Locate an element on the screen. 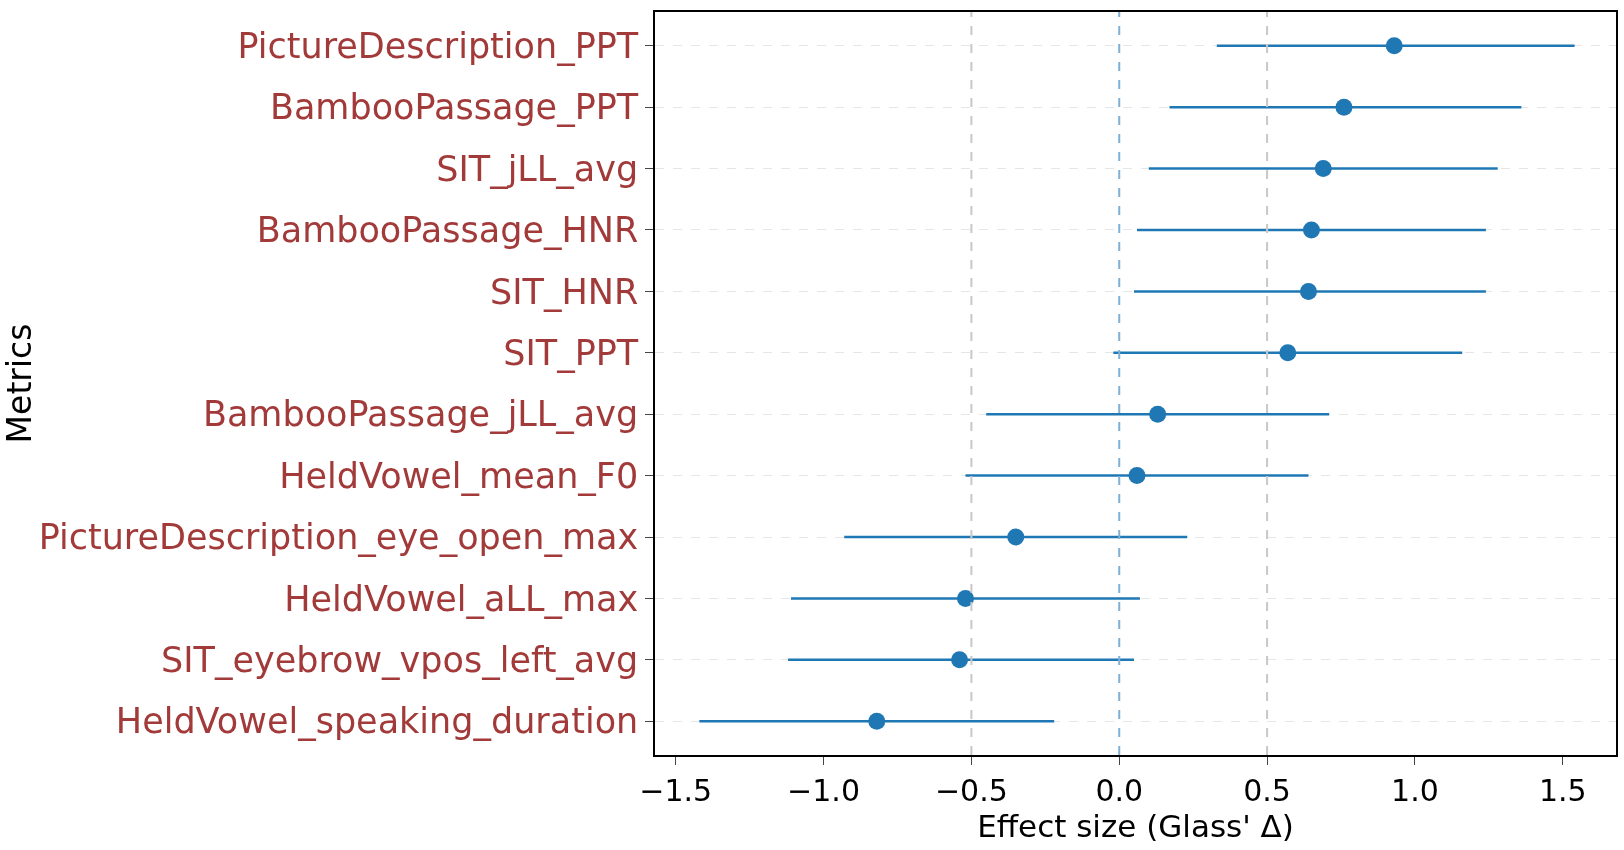 The width and height of the screenshot is (1624, 850). x-tick-label: 0.0 is located at coordinates (1119, 790).